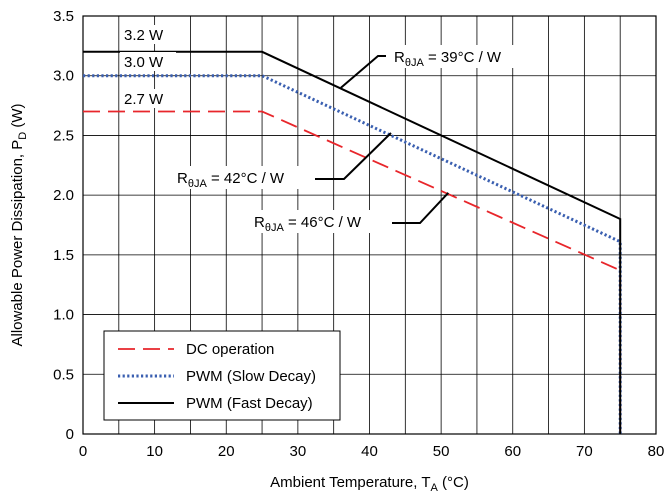  Describe the element at coordinates (154, 451) in the screenshot. I see `x-tick-label: 10` at that location.